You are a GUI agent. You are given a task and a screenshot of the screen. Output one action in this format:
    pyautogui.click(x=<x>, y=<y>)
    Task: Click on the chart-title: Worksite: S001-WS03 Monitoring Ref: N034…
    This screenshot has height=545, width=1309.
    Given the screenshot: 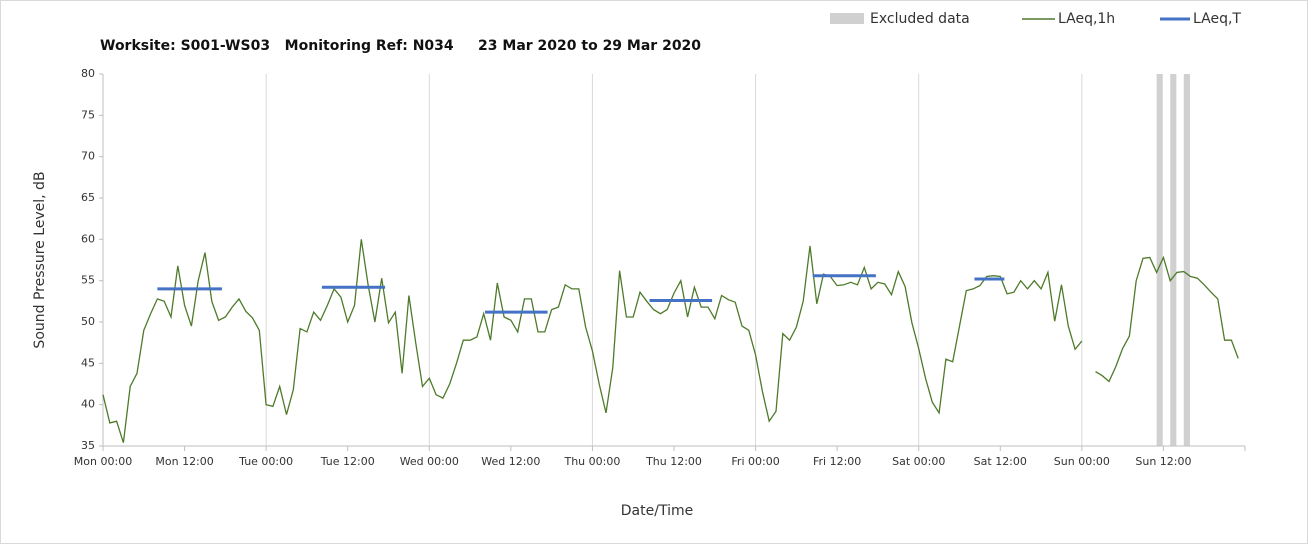 What is the action you would take?
    pyautogui.click(x=400, y=46)
    